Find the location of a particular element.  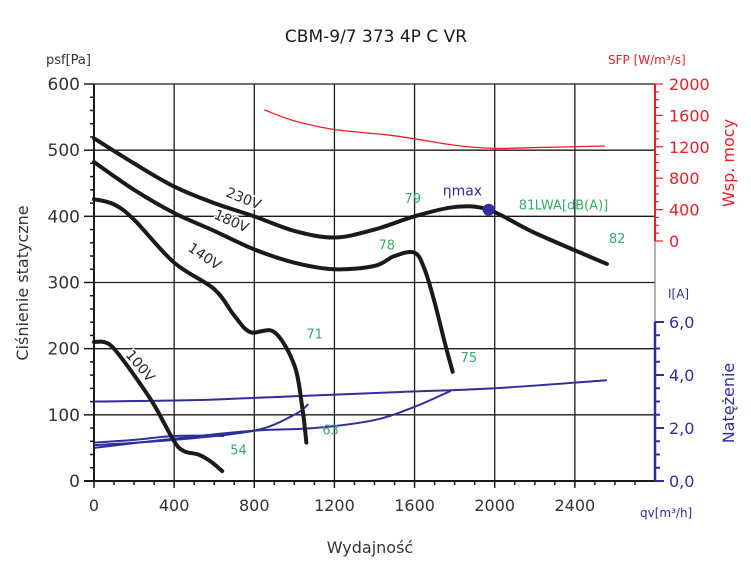

x-tick-label: 0 is located at coordinates (94, 505).